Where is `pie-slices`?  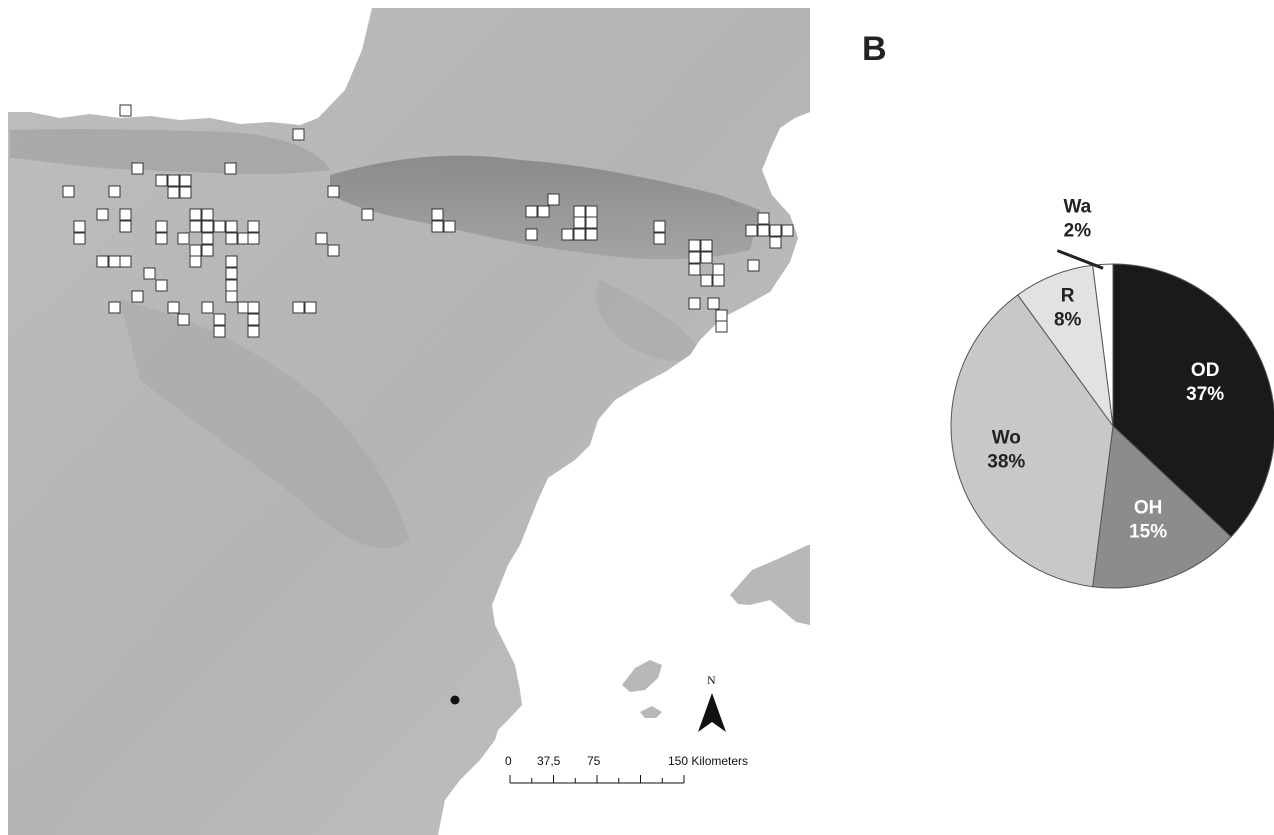 pie-slices is located at coordinates (1112, 426).